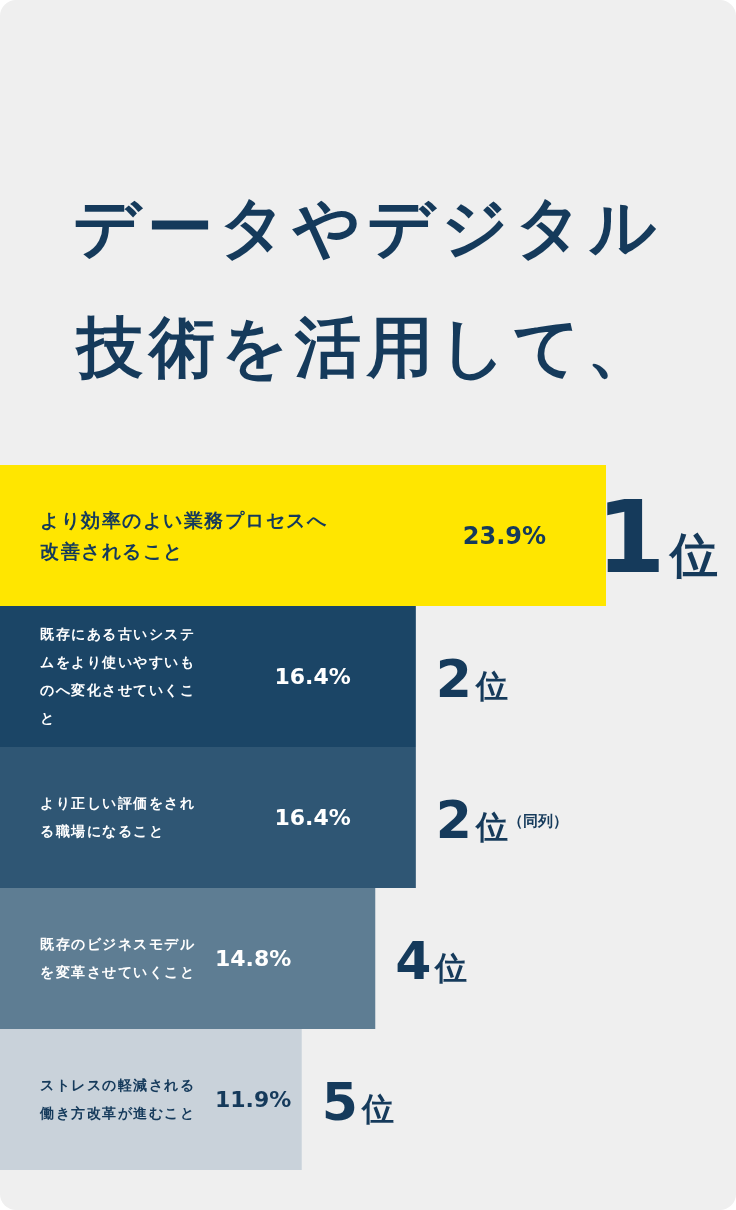 The height and width of the screenshot is (1210, 736). What do you see at coordinates (253, 959) in the screenshot?
I see `data-label: 14.8%` at bounding box center [253, 959].